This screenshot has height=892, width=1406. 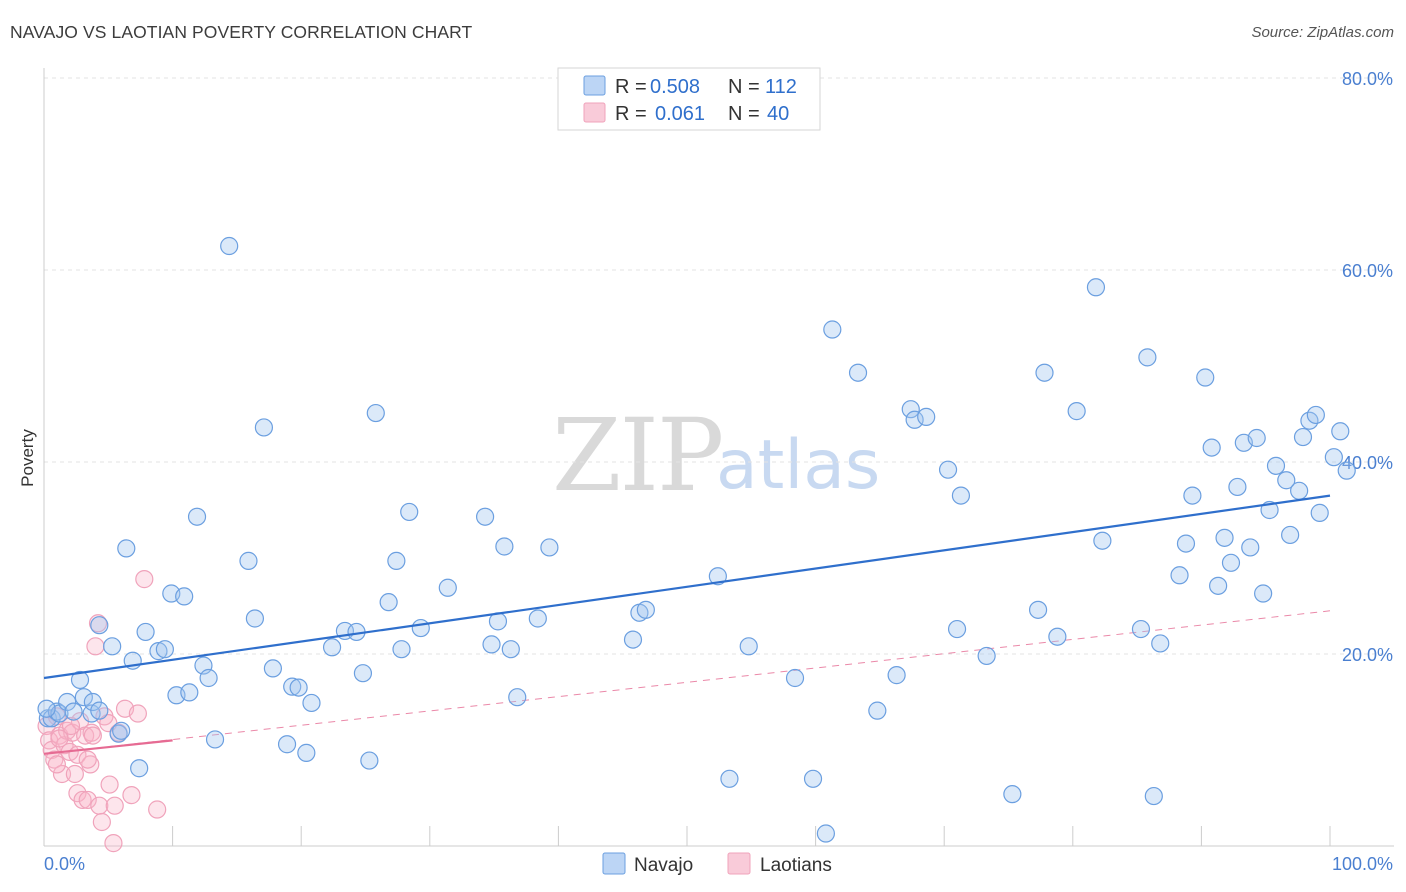 I want to click on laotians-n-value: 40, so click(x=778, y=114).